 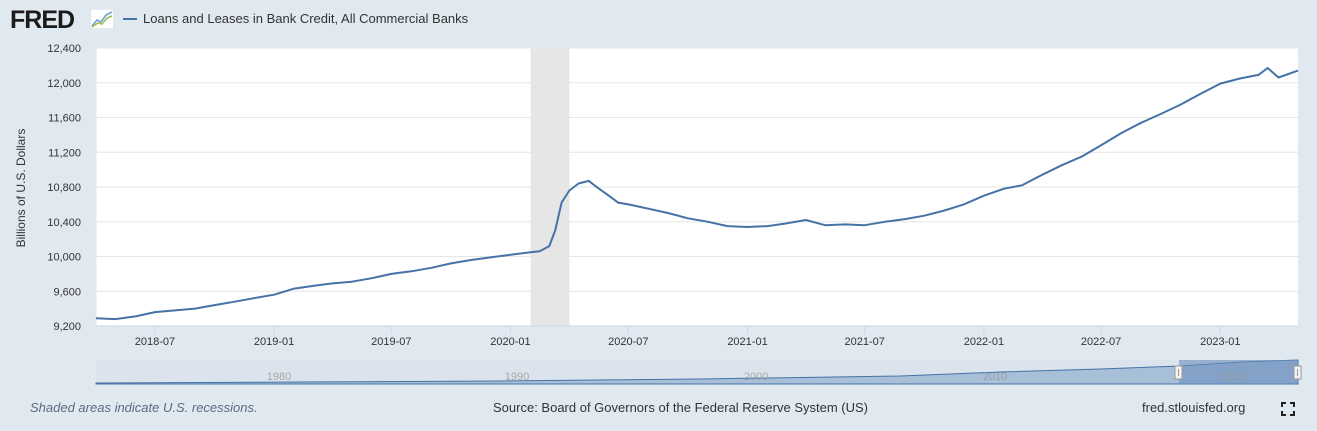 What do you see at coordinates (130, 18) in the screenshot?
I see `legend-swatch` at bounding box center [130, 18].